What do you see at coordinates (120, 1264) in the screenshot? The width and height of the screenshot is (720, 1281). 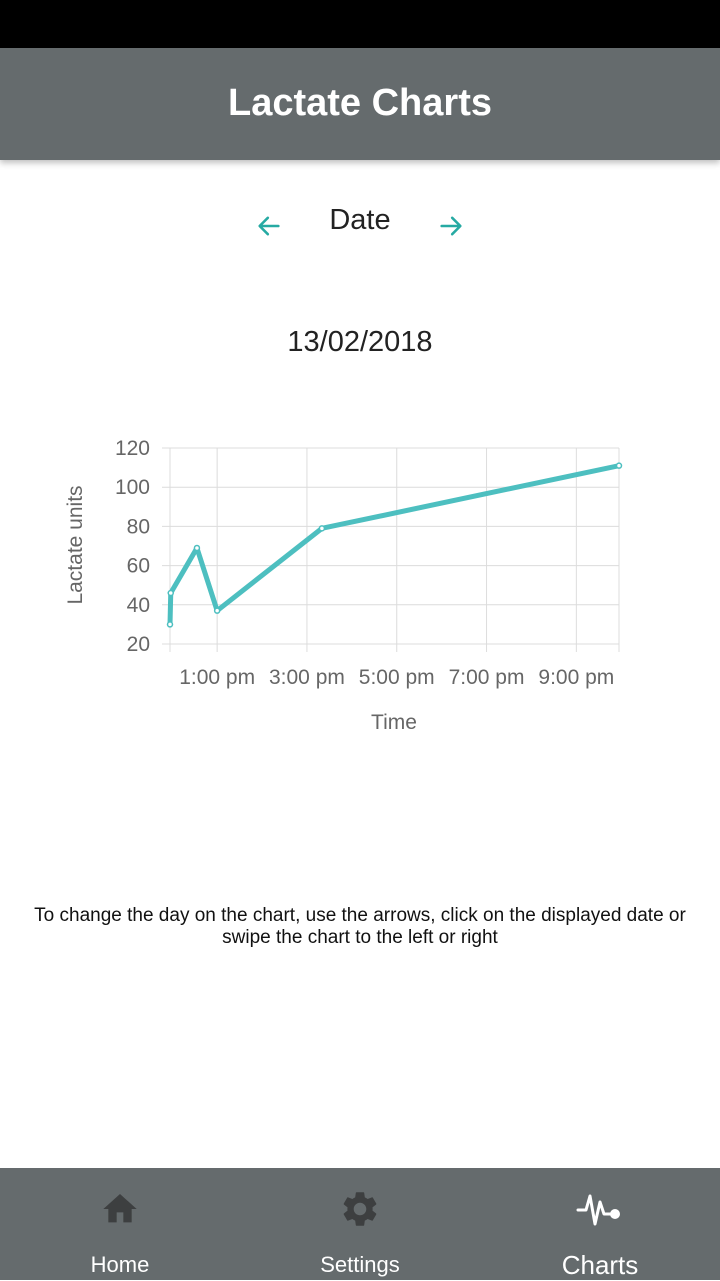 I see `tab-home-label: Home` at bounding box center [120, 1264].